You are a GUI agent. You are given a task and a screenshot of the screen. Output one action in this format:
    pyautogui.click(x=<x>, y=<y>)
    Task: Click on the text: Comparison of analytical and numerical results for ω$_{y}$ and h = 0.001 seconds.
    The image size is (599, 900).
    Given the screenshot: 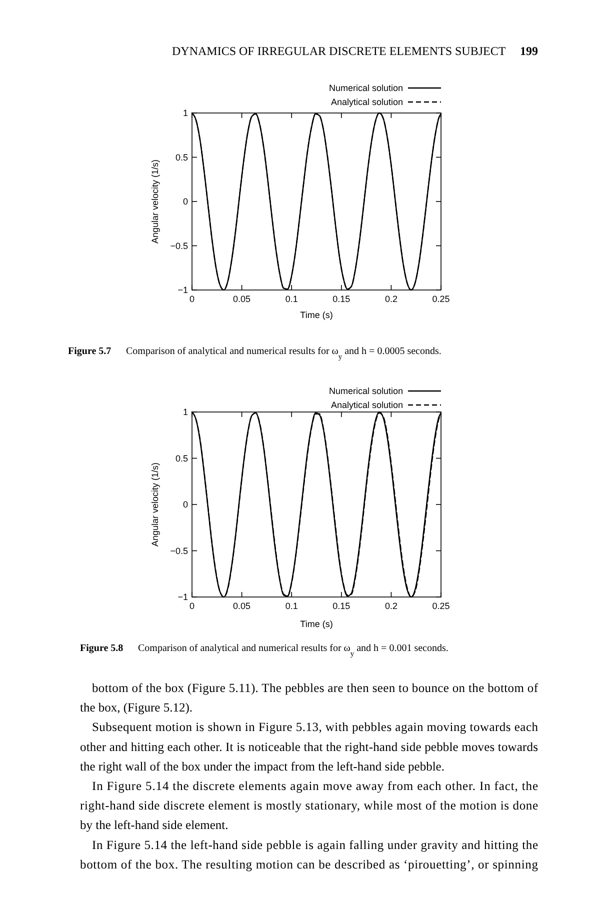 What is the action you would take?
    pyautogui.click(x=293, y=650)
    